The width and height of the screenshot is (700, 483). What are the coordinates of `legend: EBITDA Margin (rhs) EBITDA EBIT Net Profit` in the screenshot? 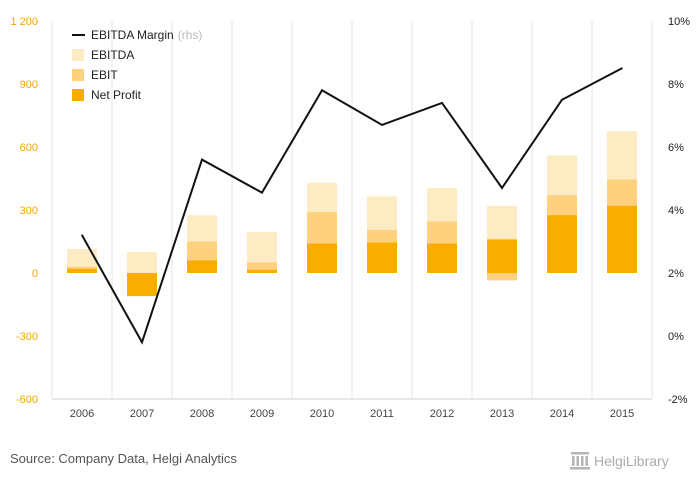 It's located at (137, 65).